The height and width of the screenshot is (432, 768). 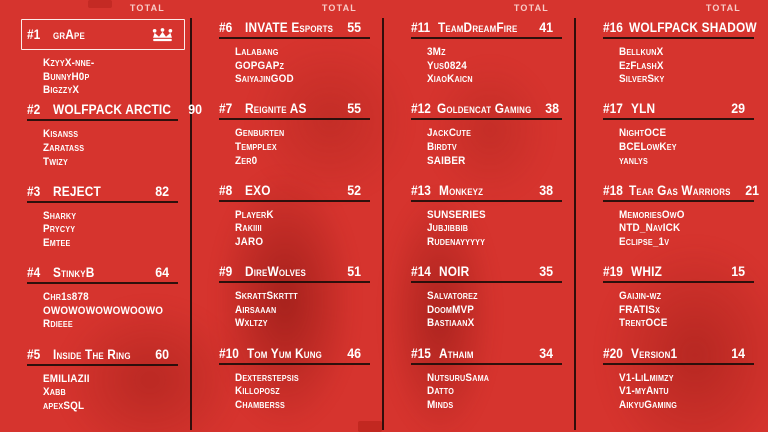 What do you see at coordinates (110, 311) in the screenshot?
I see `team-players: Chr1s878 OWOWOWOWOWOOWO Rdieee` at bounding box center [110, 311].